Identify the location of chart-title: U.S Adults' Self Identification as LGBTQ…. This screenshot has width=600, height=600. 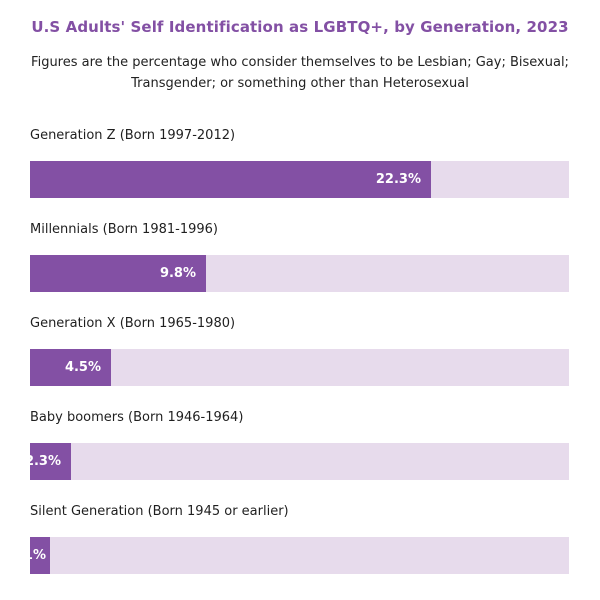
(300, 27).